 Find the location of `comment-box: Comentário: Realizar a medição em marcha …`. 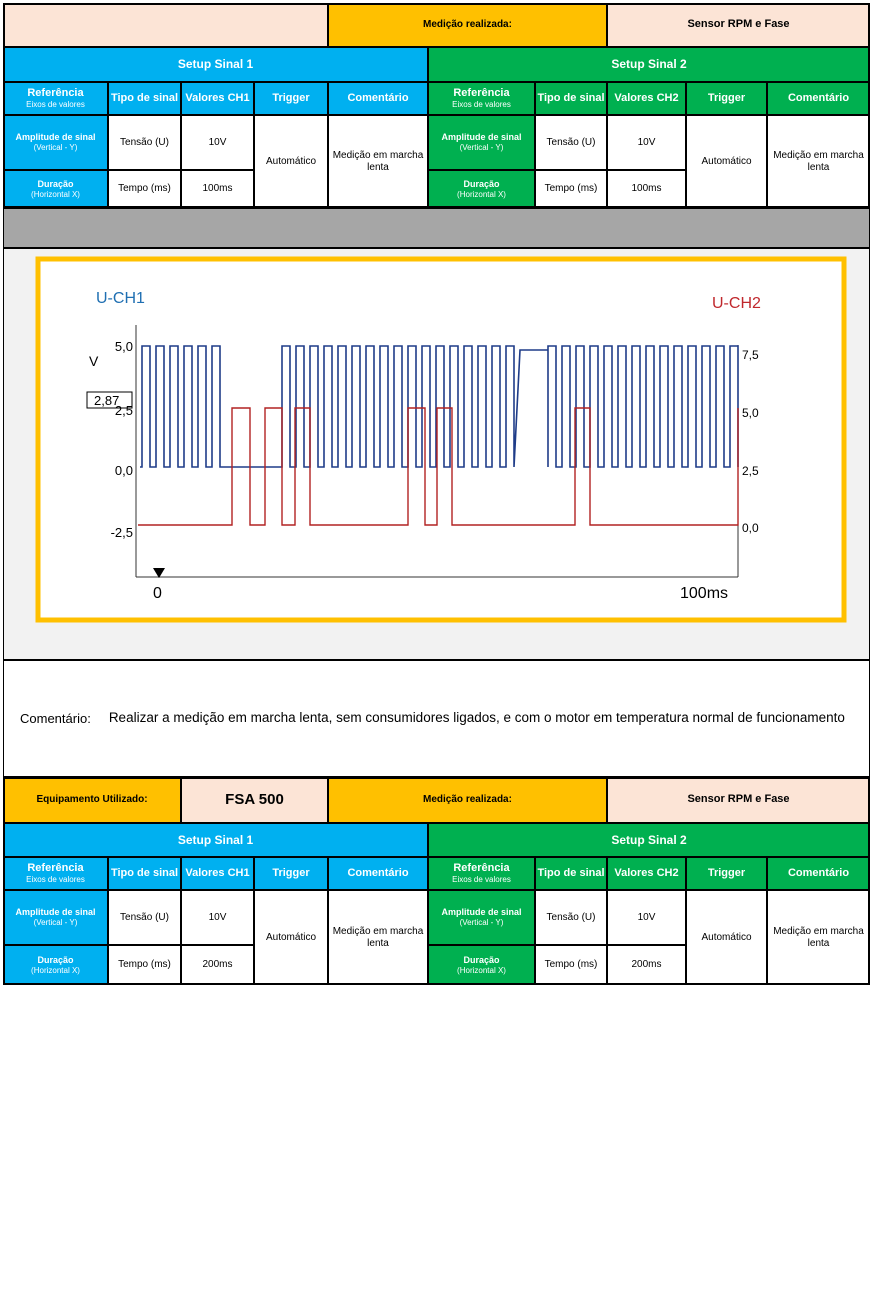

comment-box: Comentário: Realizar a medição em marcha … is located at coordinates (436, 718).